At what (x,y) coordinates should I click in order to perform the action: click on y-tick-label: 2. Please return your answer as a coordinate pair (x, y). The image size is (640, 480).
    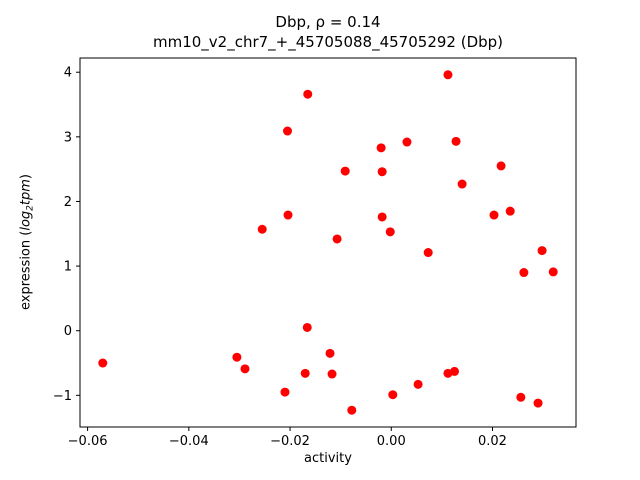
    Looking at the image, I should click on (68, 202).